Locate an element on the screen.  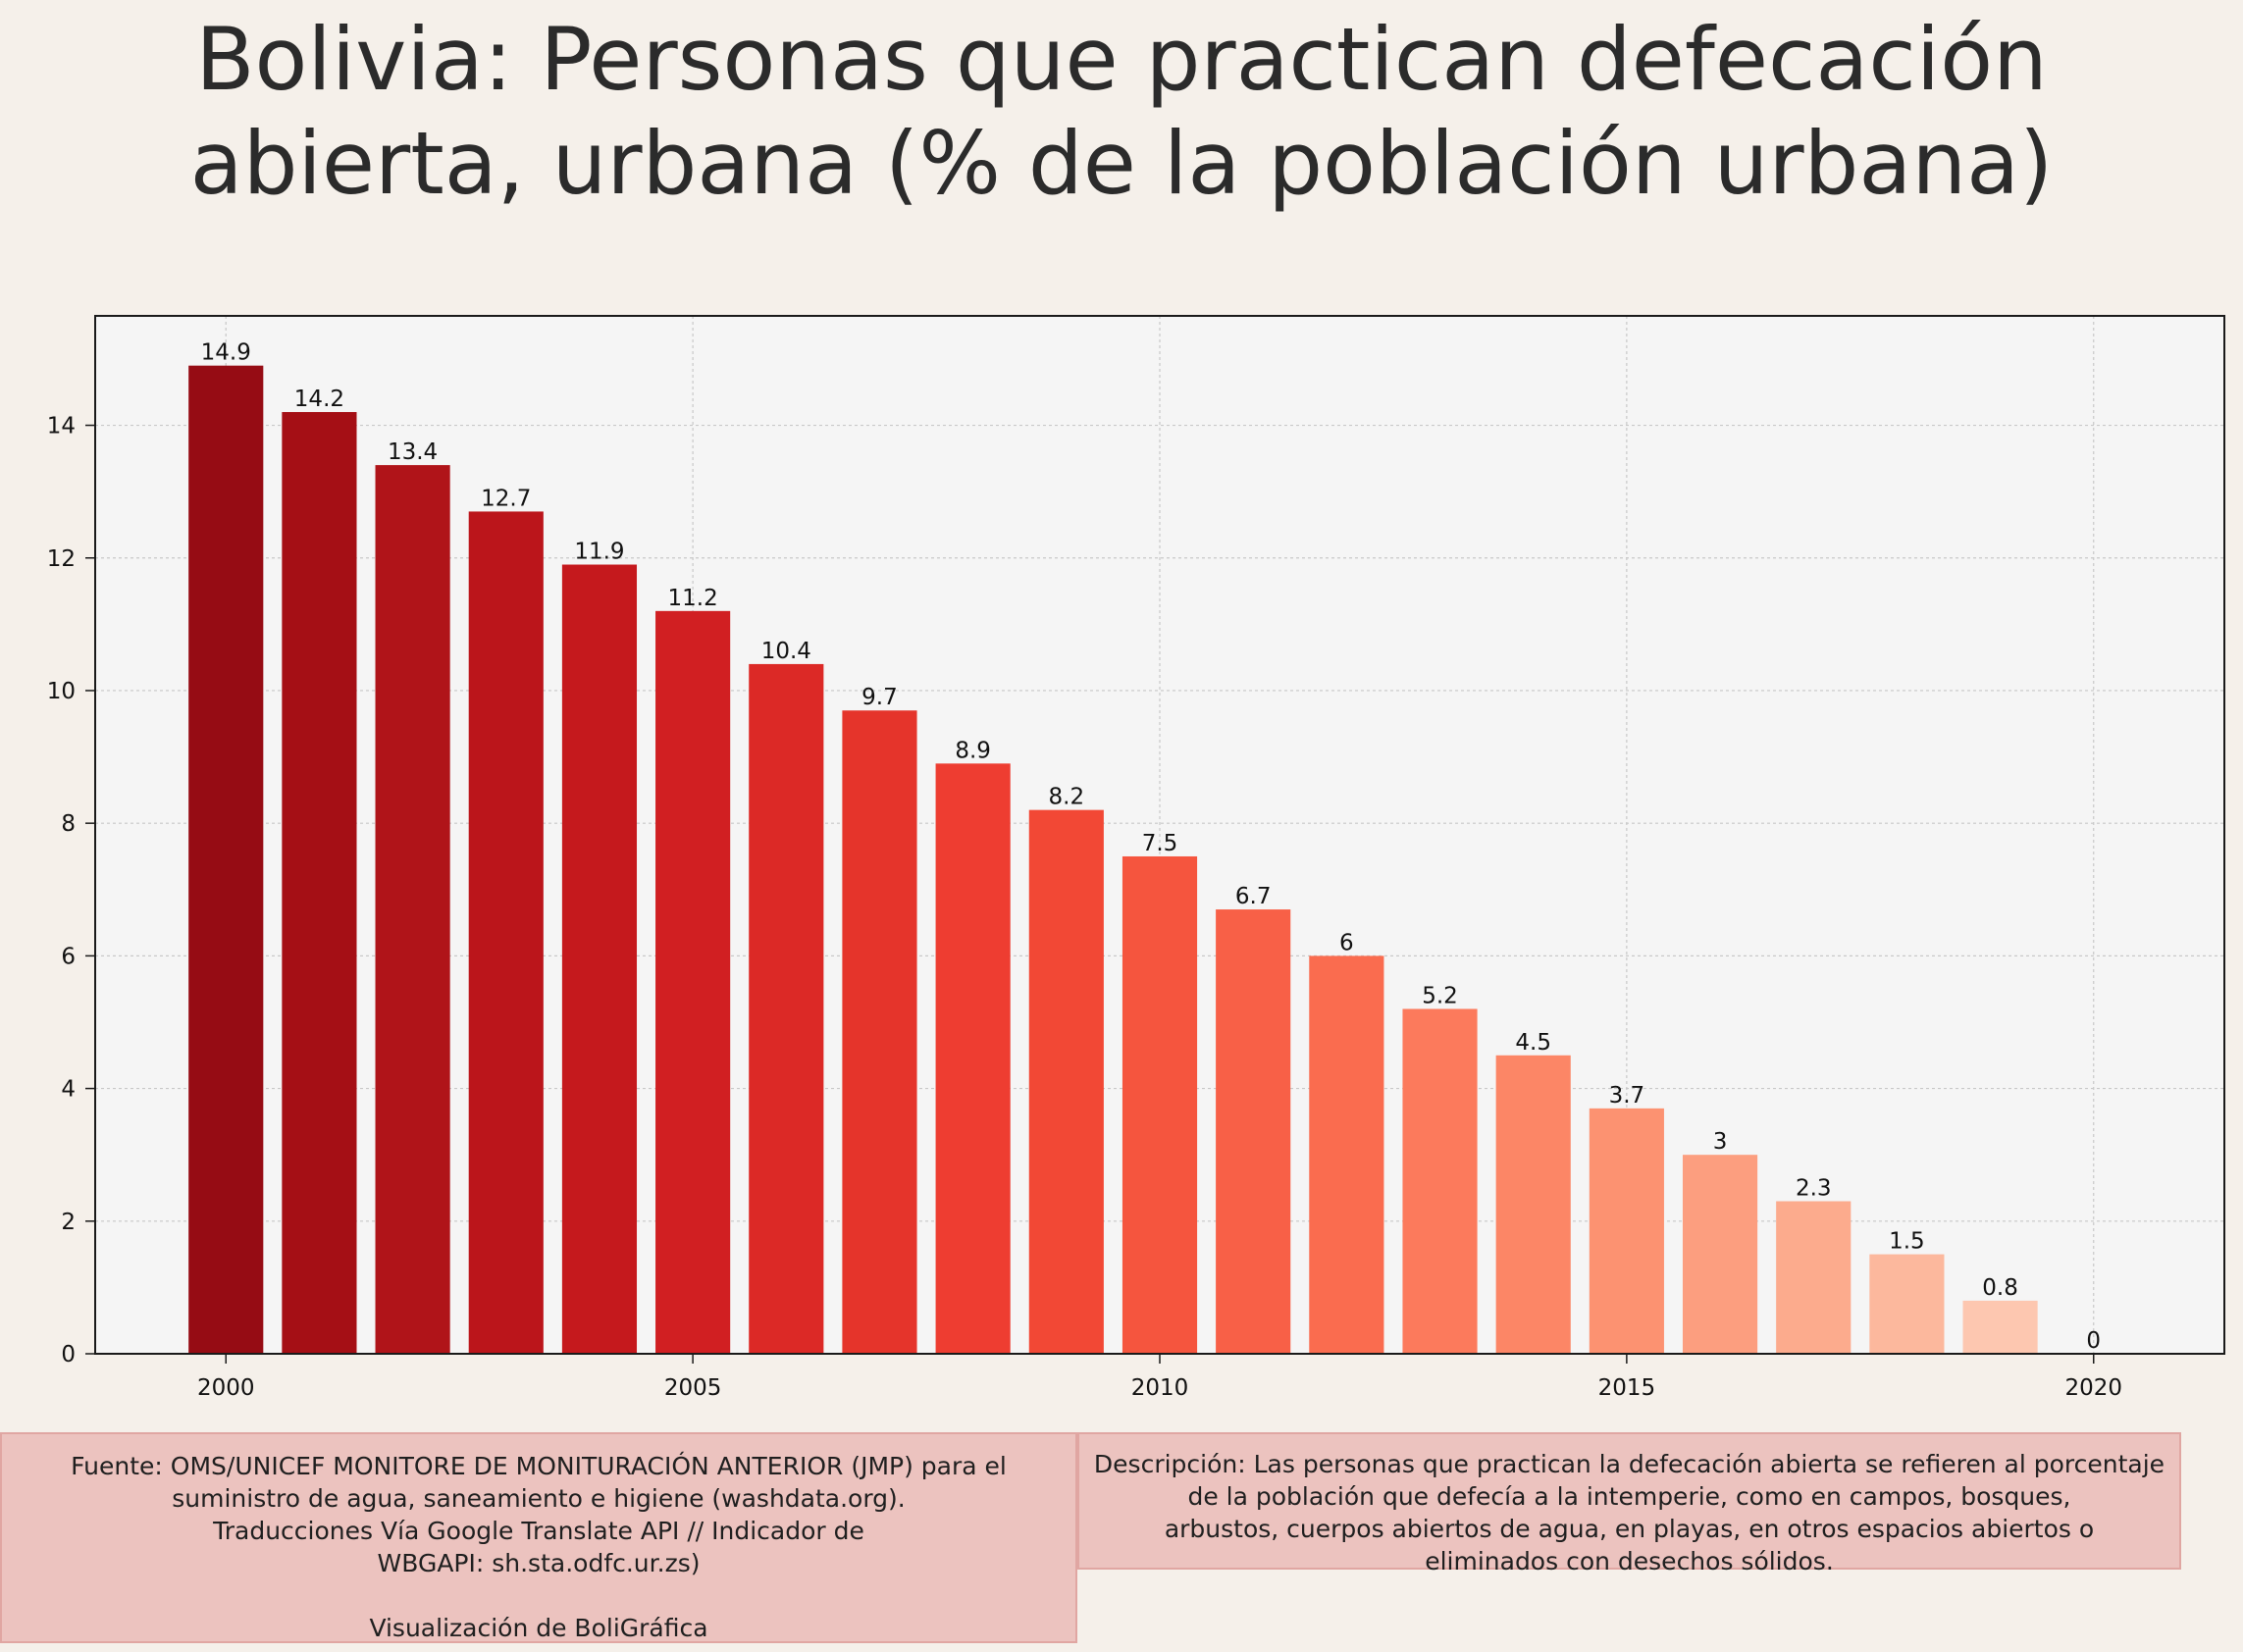
bar-value-label: 0 is located at coordinates (2093, 1341).